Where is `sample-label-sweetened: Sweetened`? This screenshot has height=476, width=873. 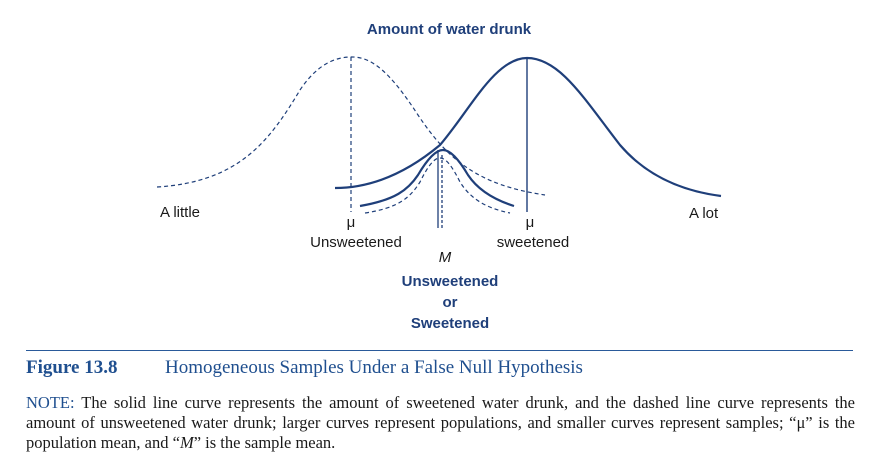
sample-label-sweetened: Sweetened is located at coordinates (450, 323).